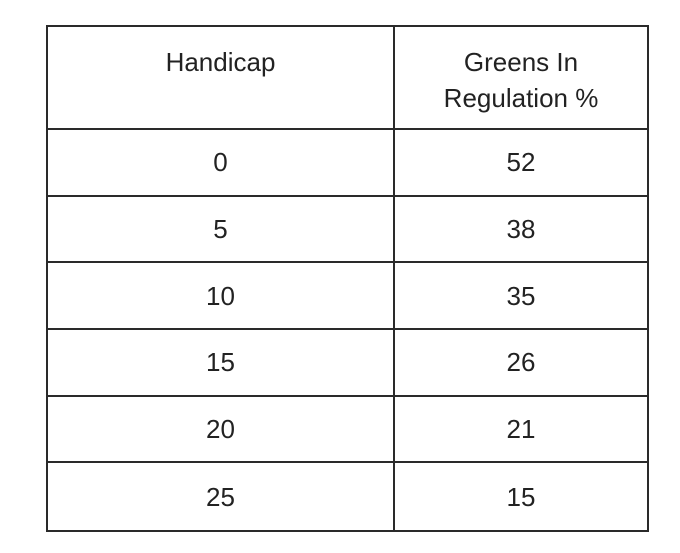  Describe the element at coordinates (521, 496) in the screenshot. I see `table-cell-gir: 15` at that location.